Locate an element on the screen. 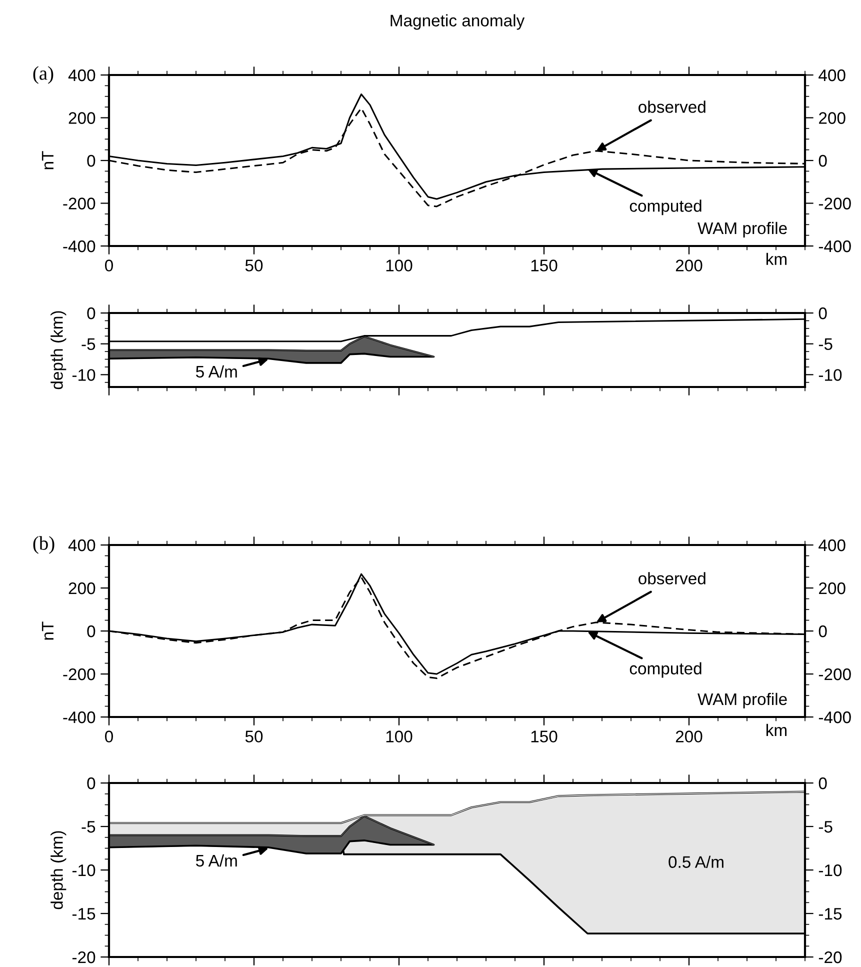 This screenshot has width=861, height=967. y2-tick-label: -15 is located at coordinates (830, 914).